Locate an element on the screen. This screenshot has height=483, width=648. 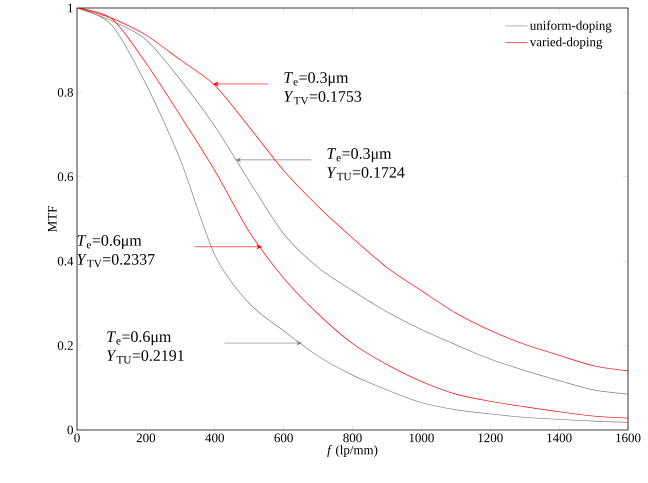
x-tick-label: 0 is located at coordinates (77, 438).